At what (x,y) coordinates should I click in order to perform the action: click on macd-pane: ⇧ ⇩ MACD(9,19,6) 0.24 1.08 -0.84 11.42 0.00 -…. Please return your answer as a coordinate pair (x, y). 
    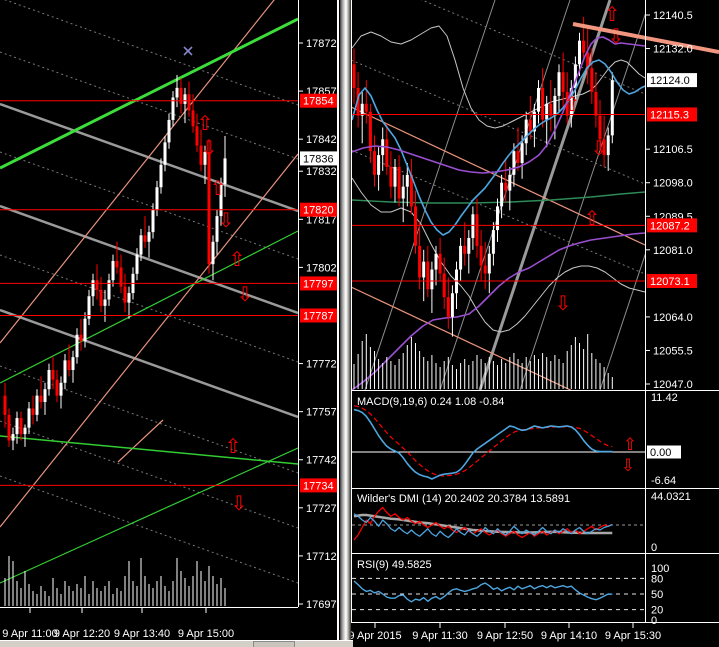
    Looking at the image, I should click on (516, 439).